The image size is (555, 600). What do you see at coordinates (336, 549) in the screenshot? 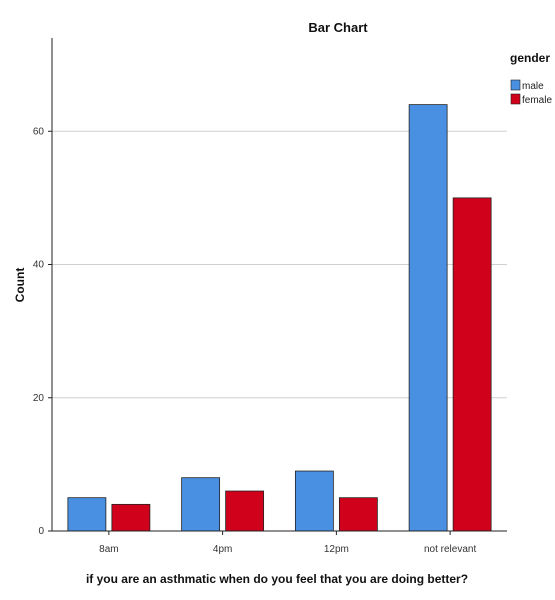
I see `x-tick-label-2: 12pm` at bounding box center [336, 549].